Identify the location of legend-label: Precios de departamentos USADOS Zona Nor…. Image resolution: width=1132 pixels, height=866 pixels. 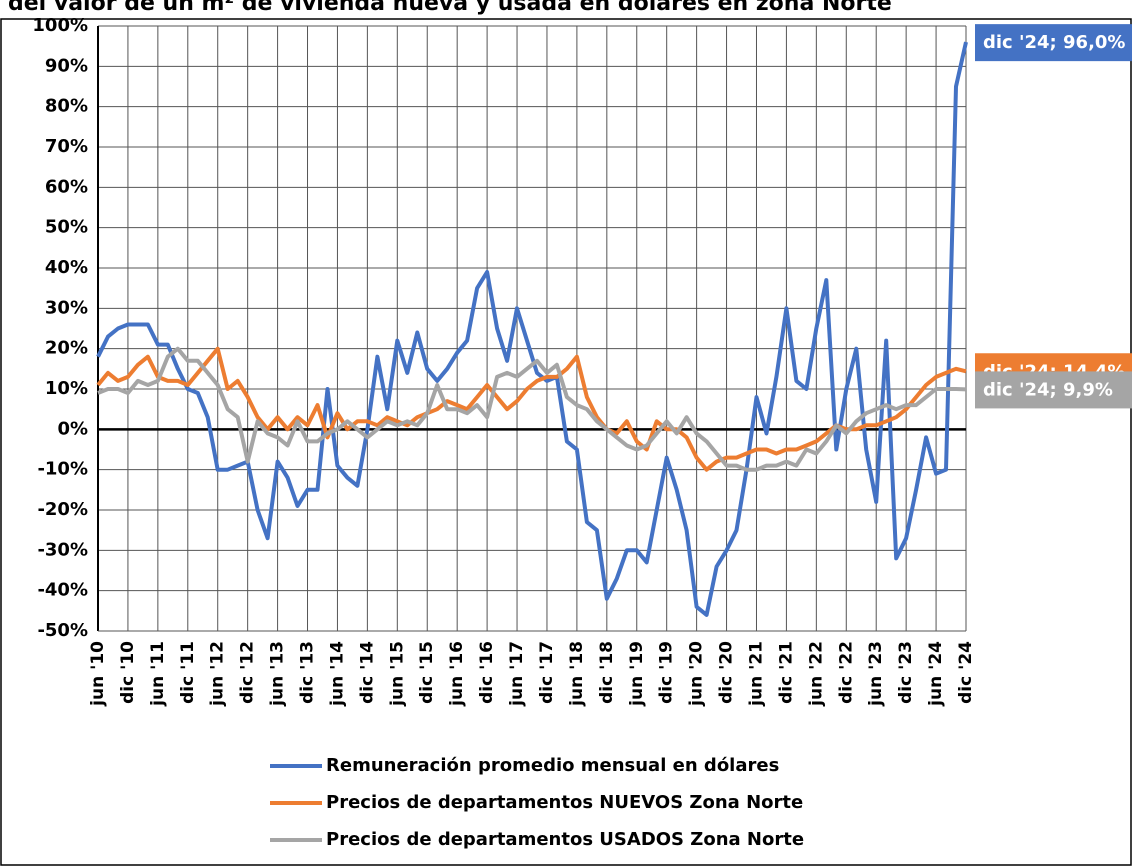
(565, 839).